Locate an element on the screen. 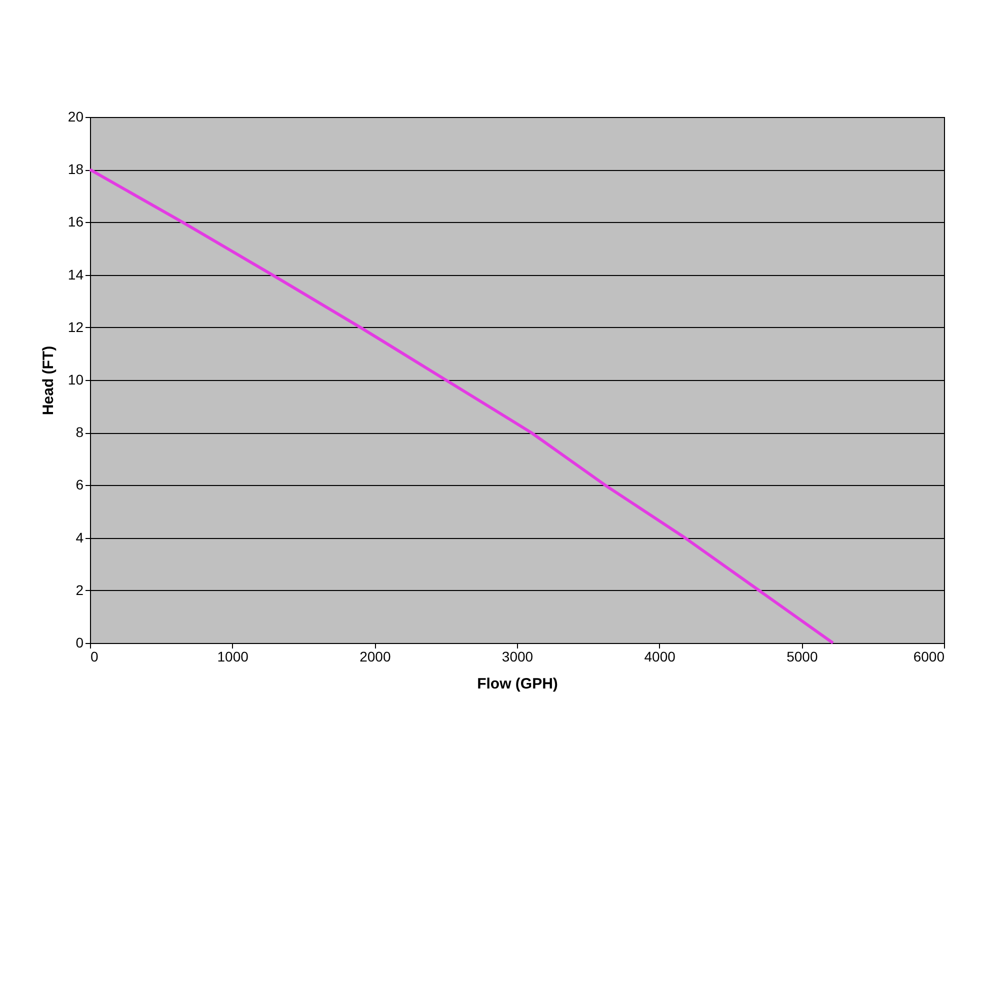  y-tick-label: 14 is located at coordinates (76, 274).